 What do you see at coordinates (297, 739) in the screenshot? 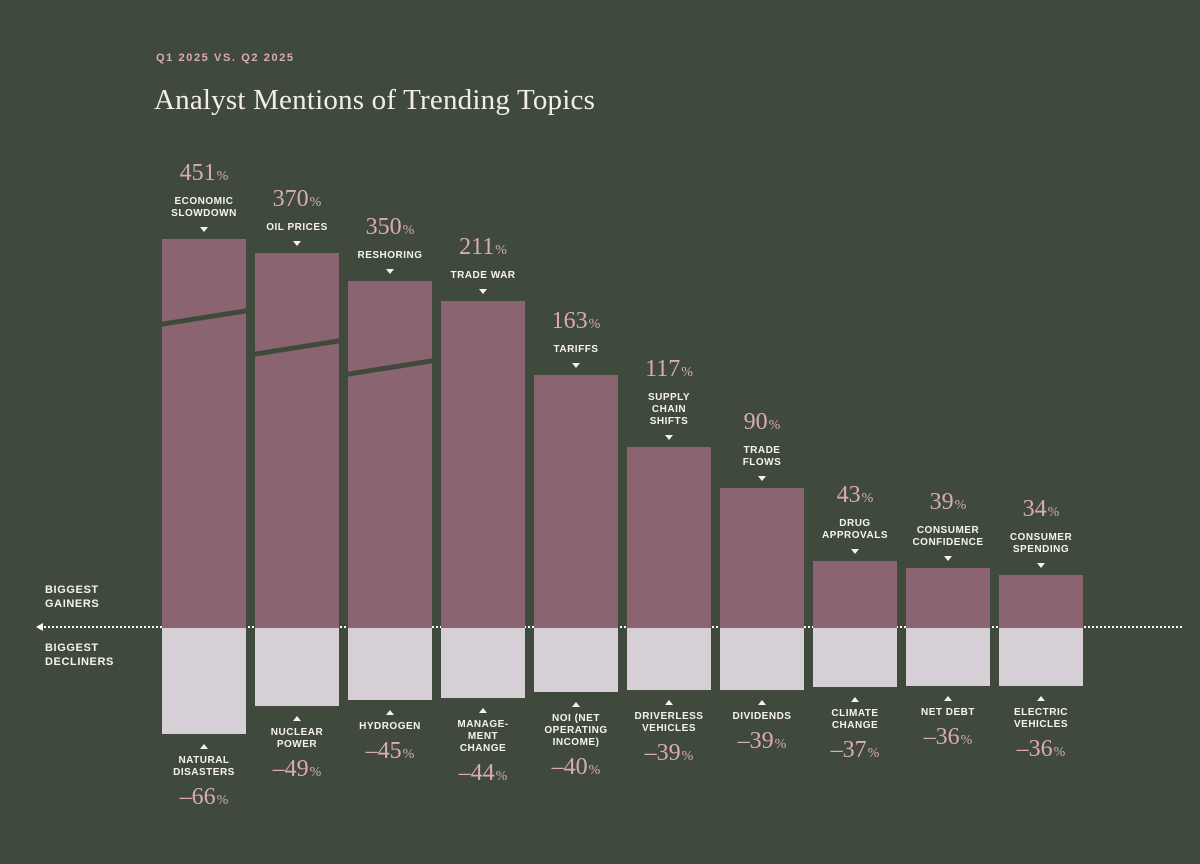
I see `decliner-label: NUCLEAR POWER` at bounding box center [297, 739].